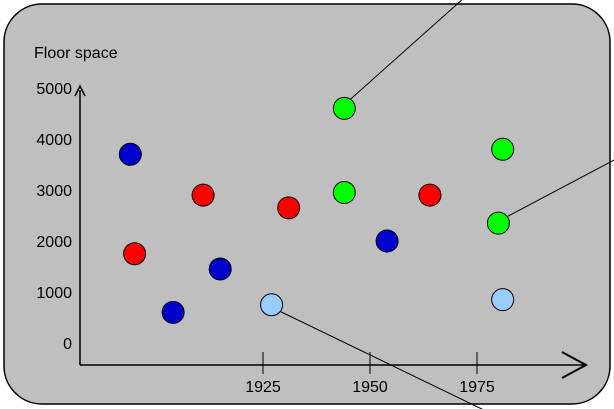 This screenshot has height=409, width=614. What do you see at coordinates (376, 357) in the screenshot?
I see `callout-line-bottom` at bounding box center [376, 357].